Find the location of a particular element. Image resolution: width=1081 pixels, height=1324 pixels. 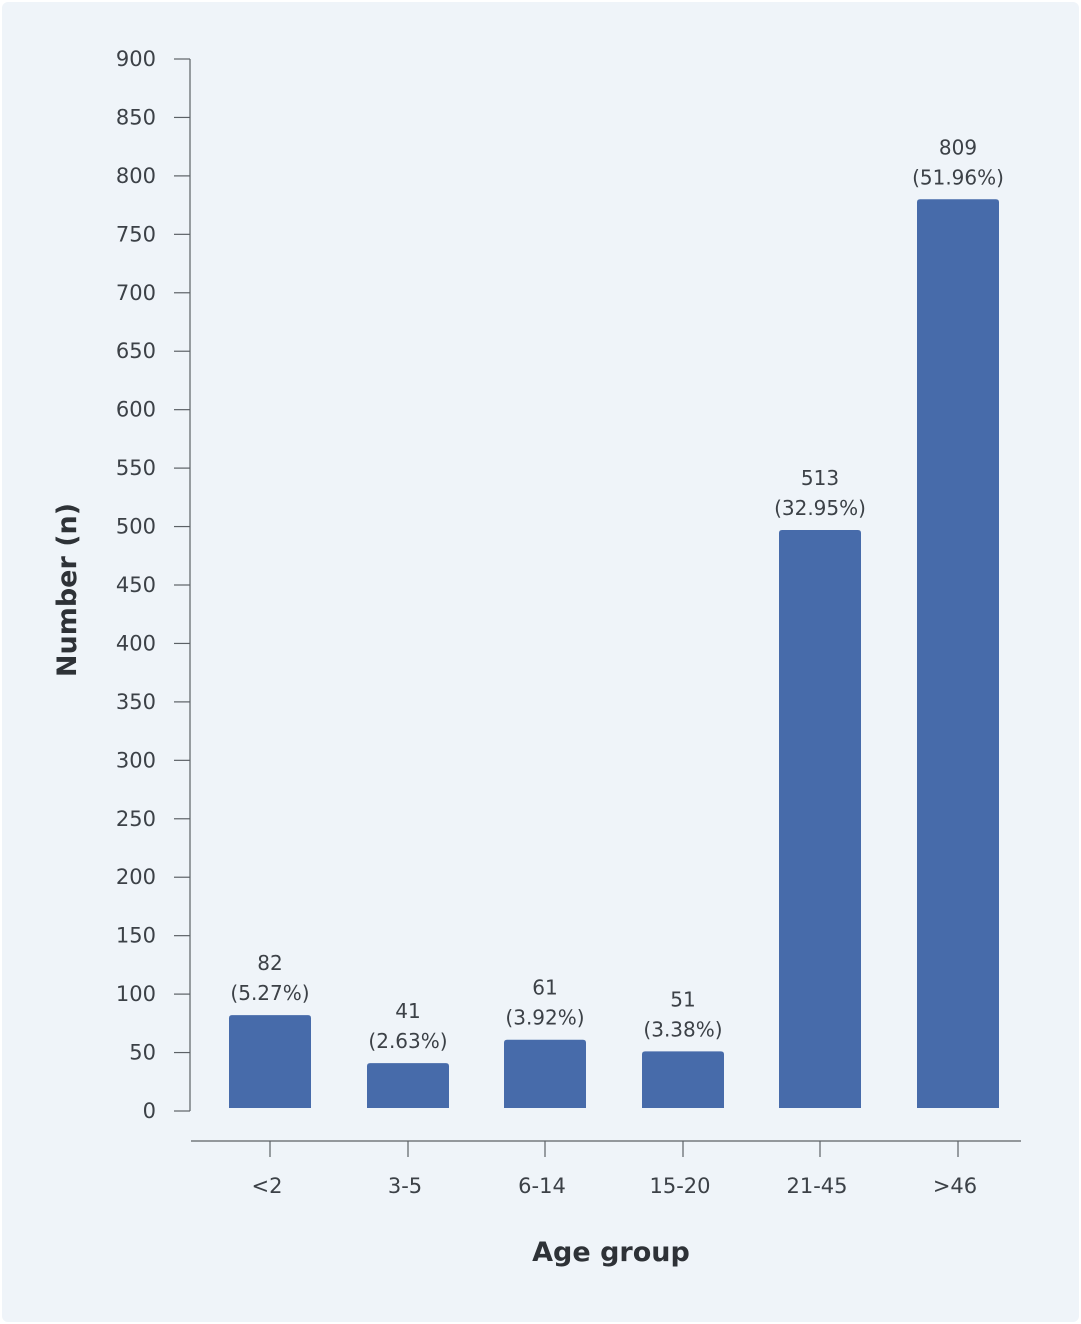

y-tick-label: 550 is located at coordinates (136, 468).